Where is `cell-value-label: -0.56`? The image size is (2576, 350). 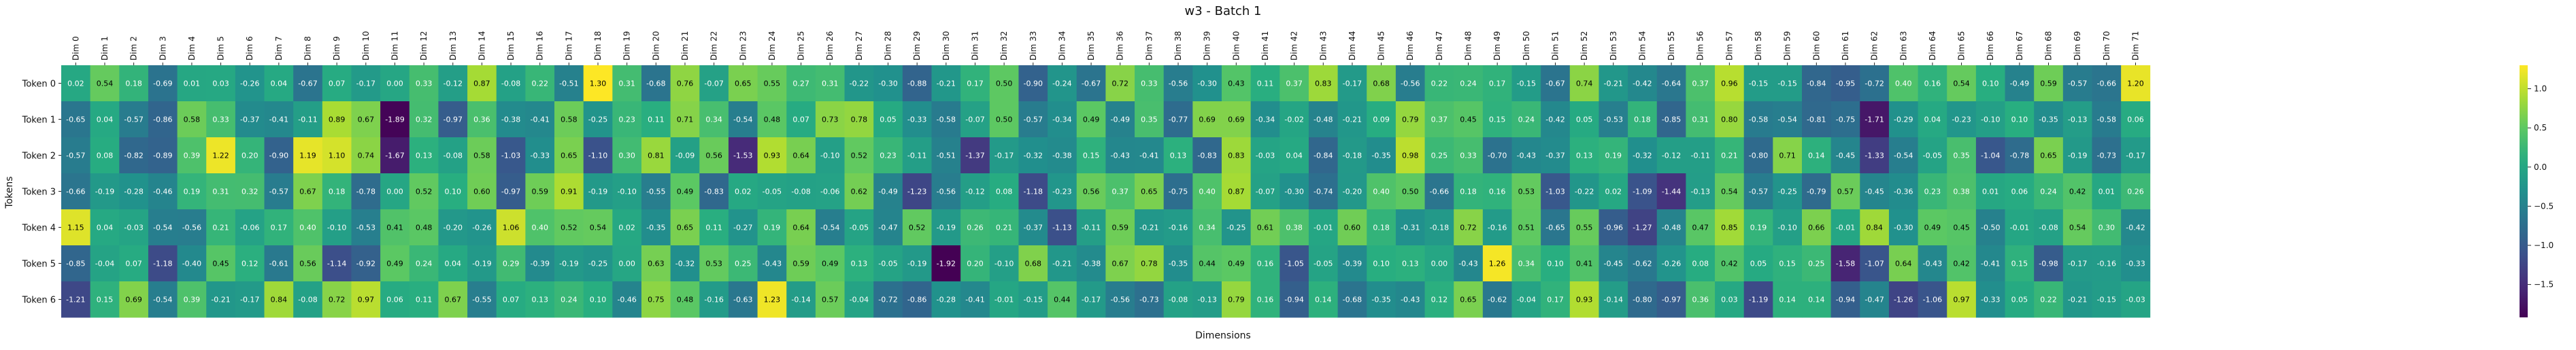 cell-value-label: -0.56 is located at coordinates (1119, 300).